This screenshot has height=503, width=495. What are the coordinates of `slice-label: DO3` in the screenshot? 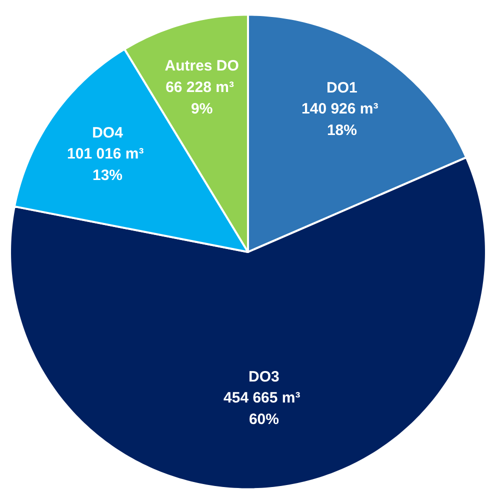 It's located at (264, 377).